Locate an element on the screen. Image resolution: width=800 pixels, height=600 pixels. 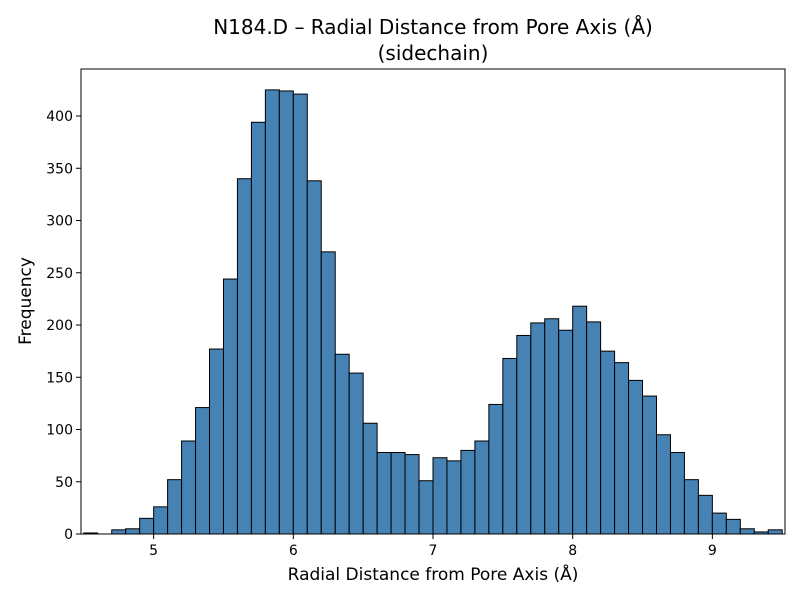
x-tick-label: 5 is located at coordinates (153, 551).